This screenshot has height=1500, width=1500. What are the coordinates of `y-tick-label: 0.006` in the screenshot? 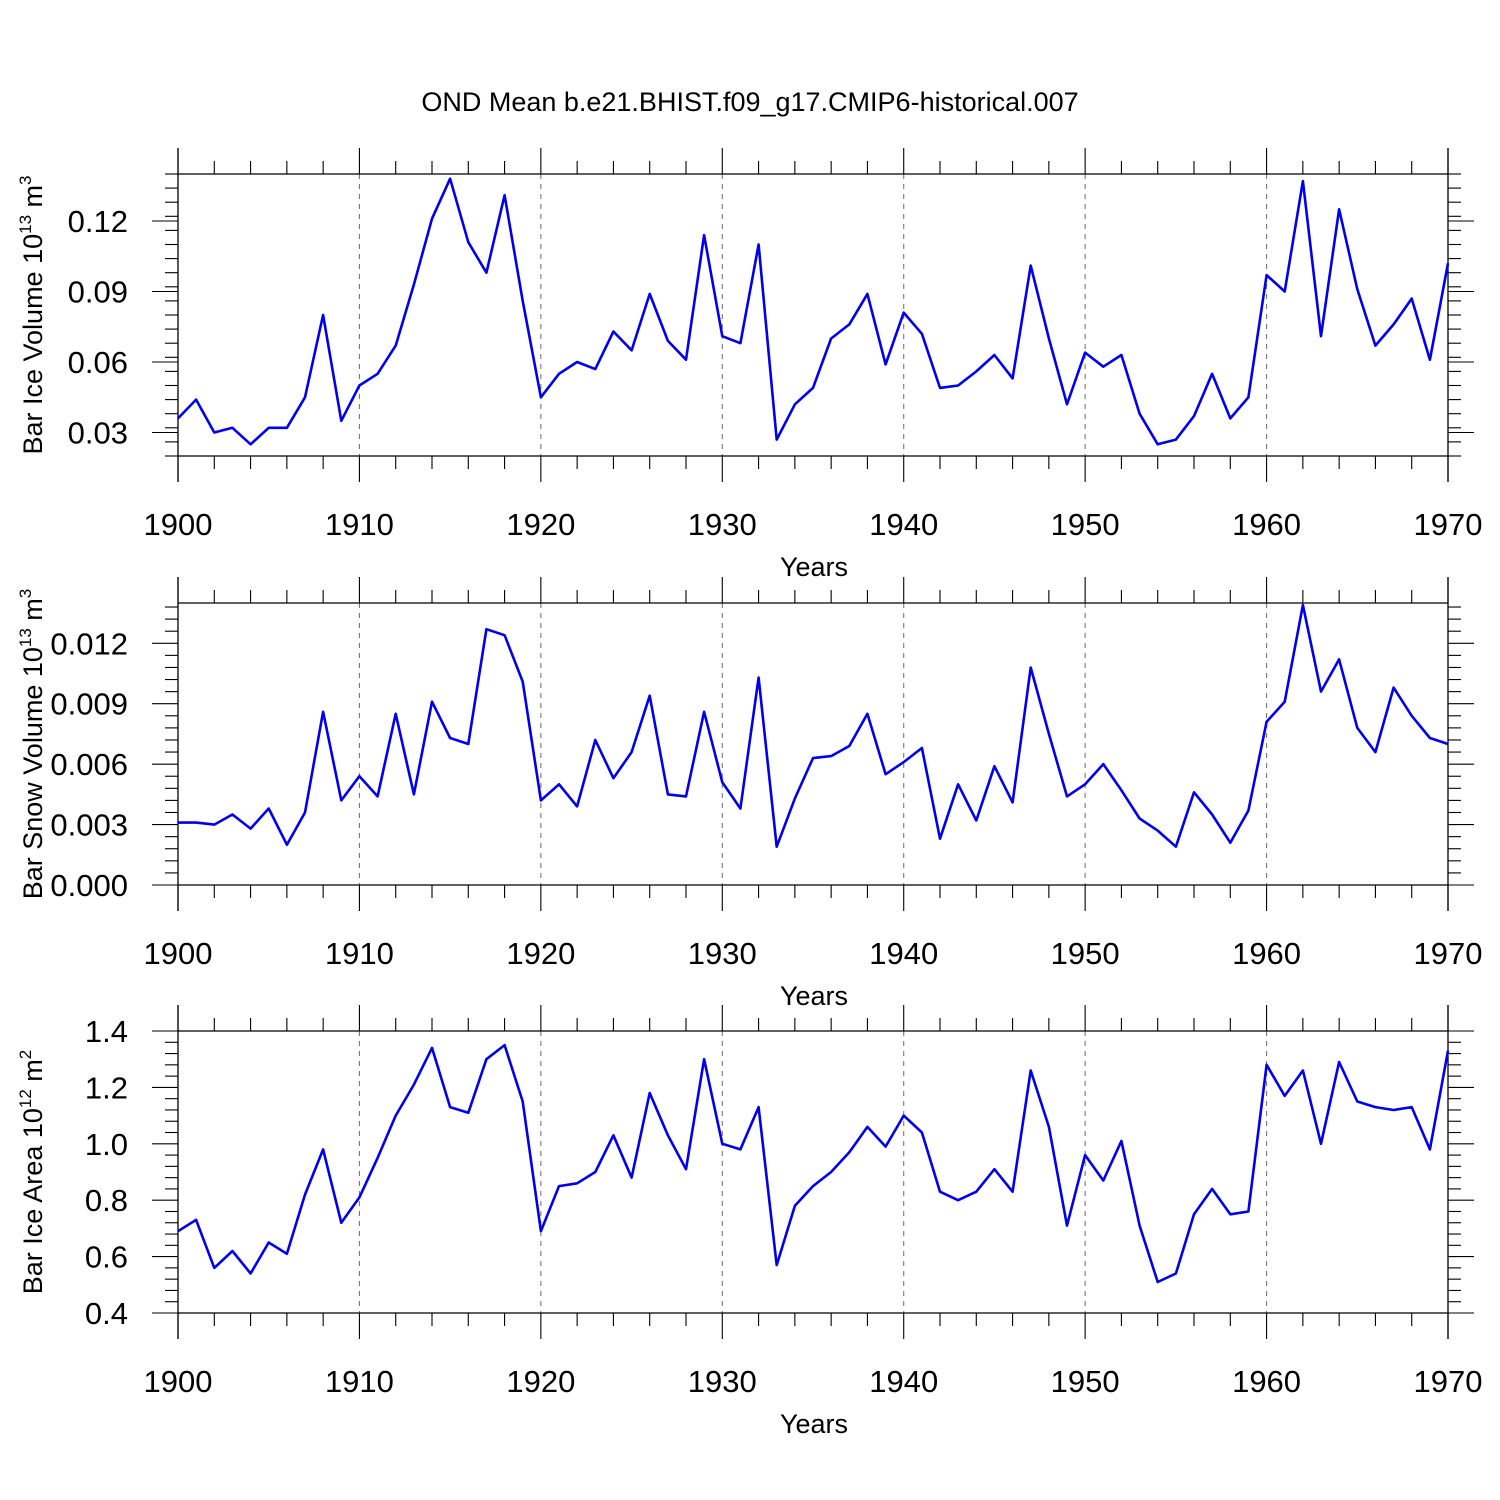 It's located at (89, 764).